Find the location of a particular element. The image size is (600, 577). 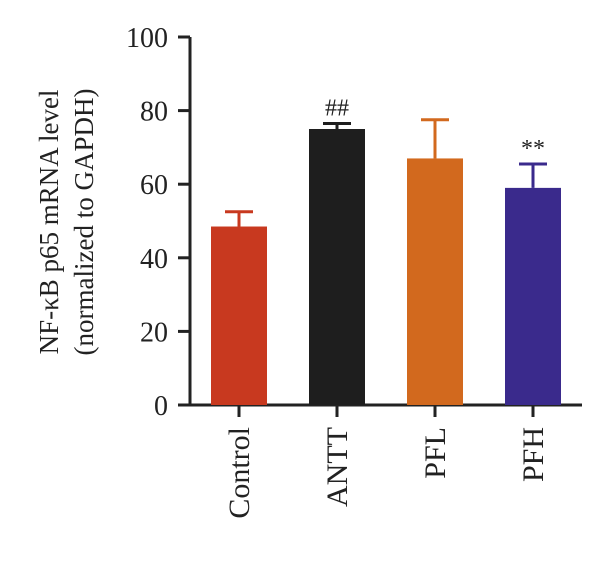

y-axis-label-line1: NF-κB p65 mRNA level is located at coordinates (49, 222).